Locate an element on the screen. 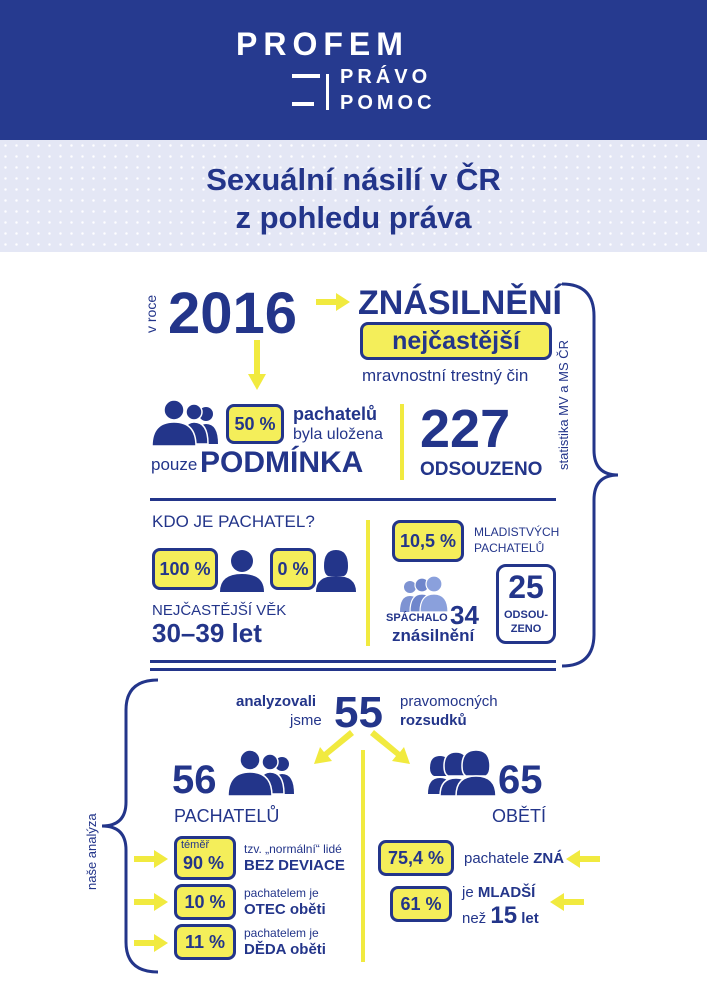  row2-text-1: pachatelem je is located at coordinates (281, 893).